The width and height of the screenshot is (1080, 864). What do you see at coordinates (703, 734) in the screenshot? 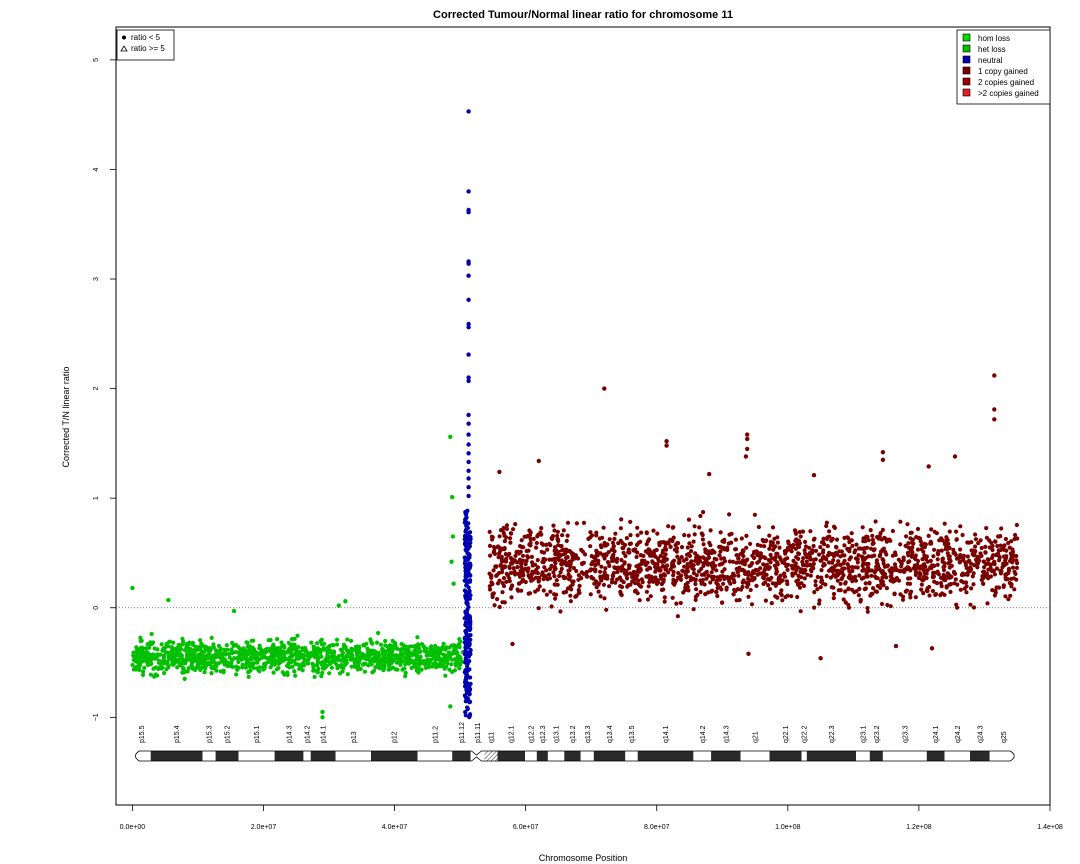
I see `band-label: q14.2` at bounding box center [703, 734].